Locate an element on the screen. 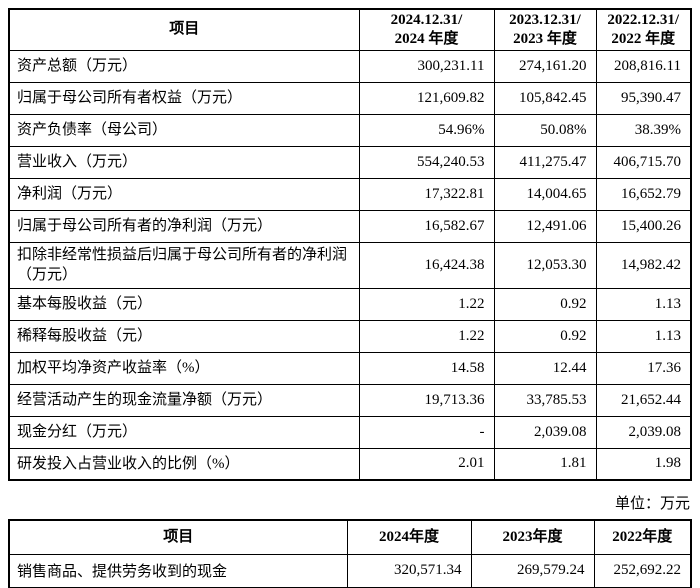 This screenshot has width=700, height=588. row-label: 资产负债率（母公司） is located at coordinates (184, 130).